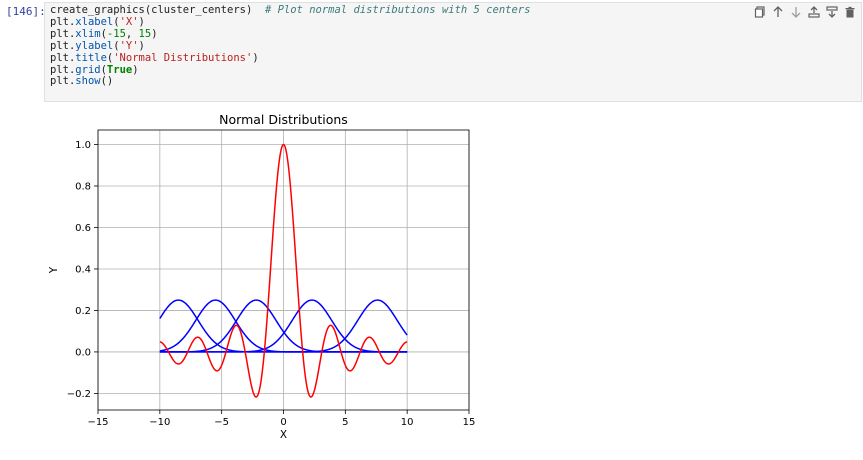 The image size is (863, 460). What do you see at coordinates (79, 394) in the screenshot?
I see `y-tick-label: −0.2` at bounding box center [79, 394].